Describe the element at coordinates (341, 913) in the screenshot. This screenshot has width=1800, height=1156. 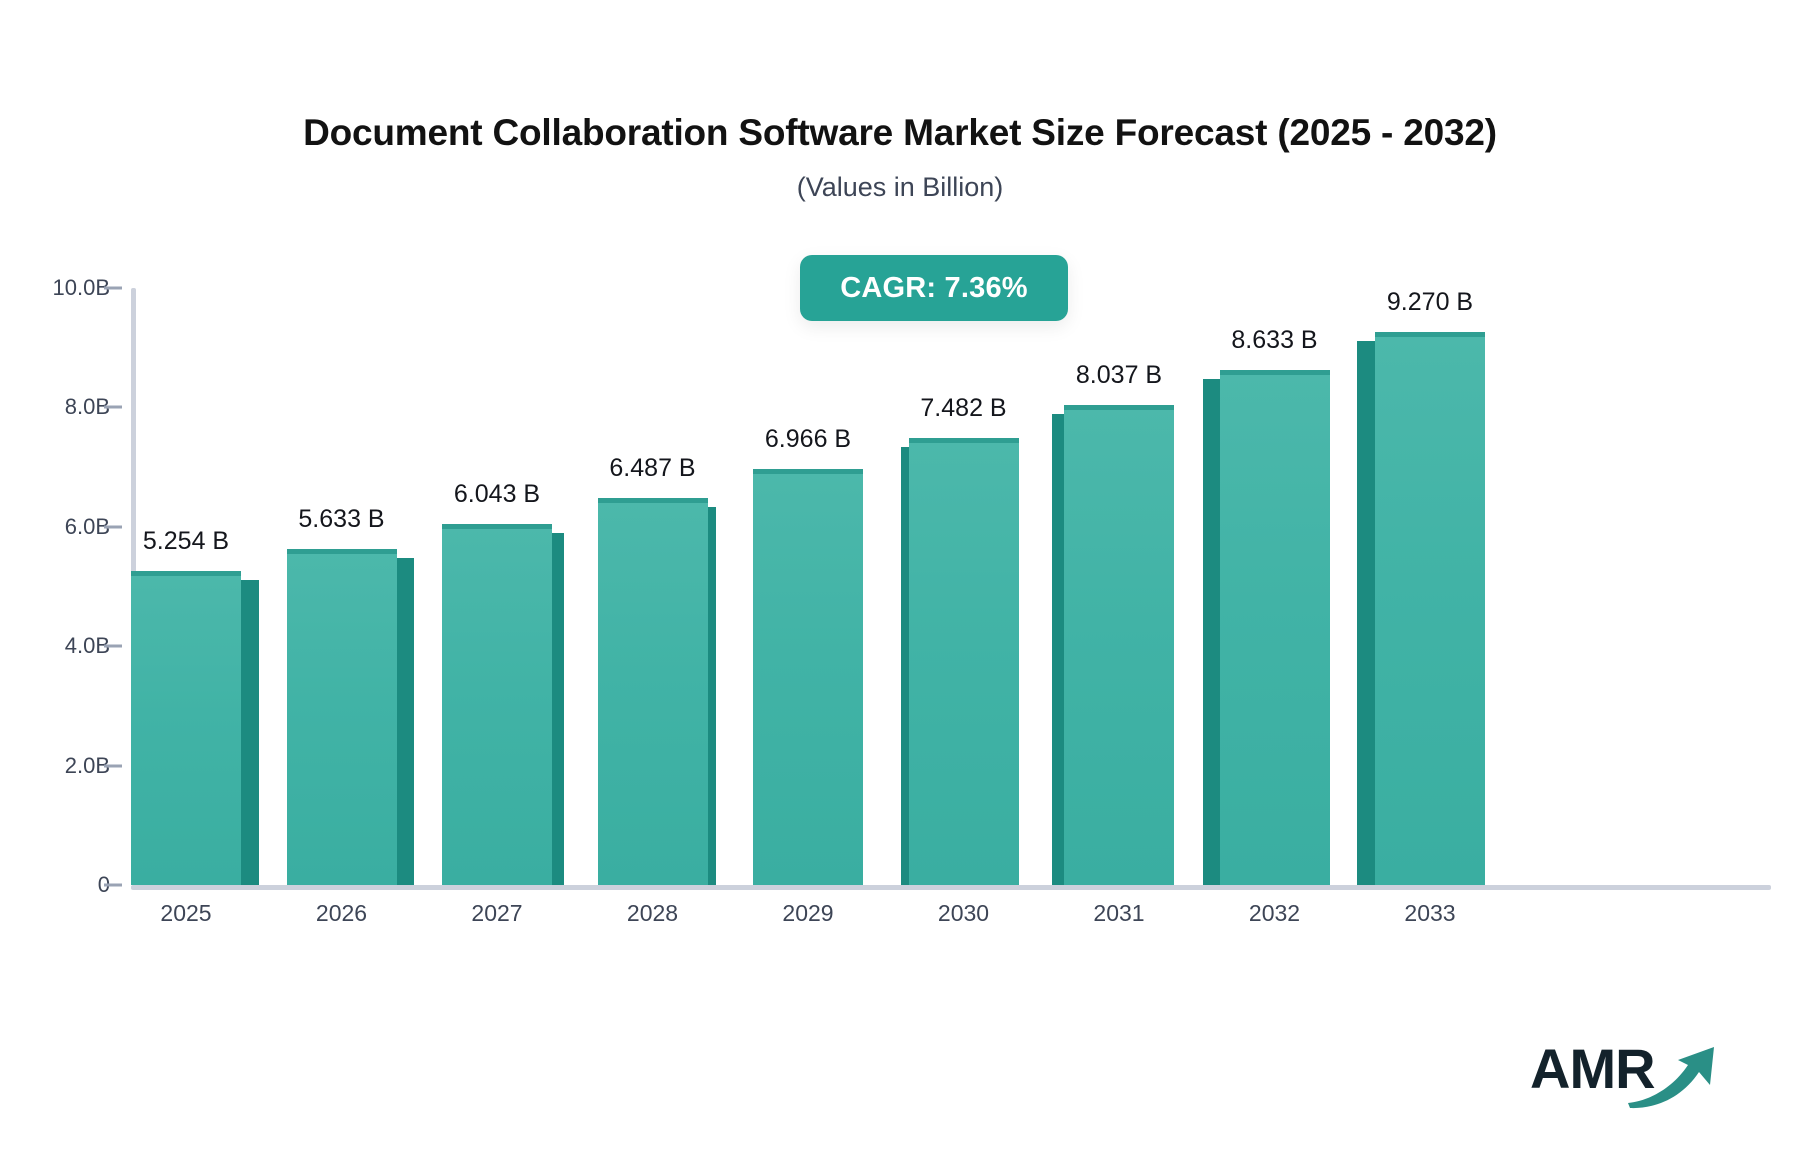
I see `x-axis-tick-label: 2026` at that location.